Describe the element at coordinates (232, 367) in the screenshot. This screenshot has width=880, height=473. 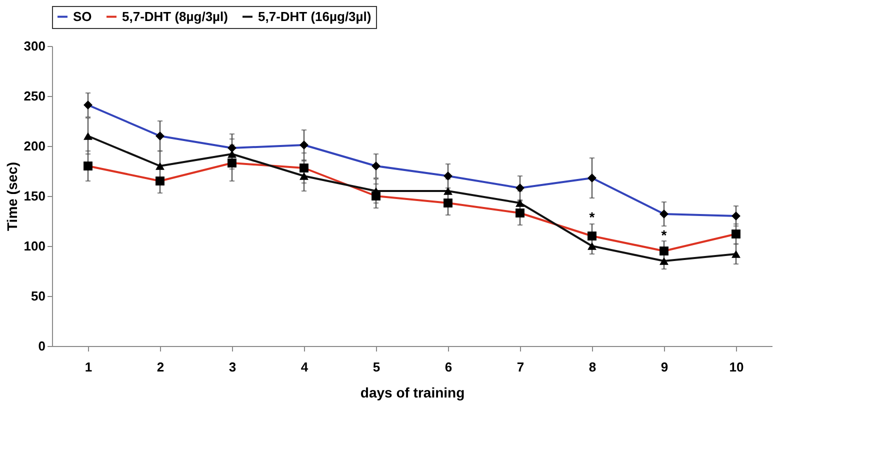
I see `x-tick-label: 3` at that location.